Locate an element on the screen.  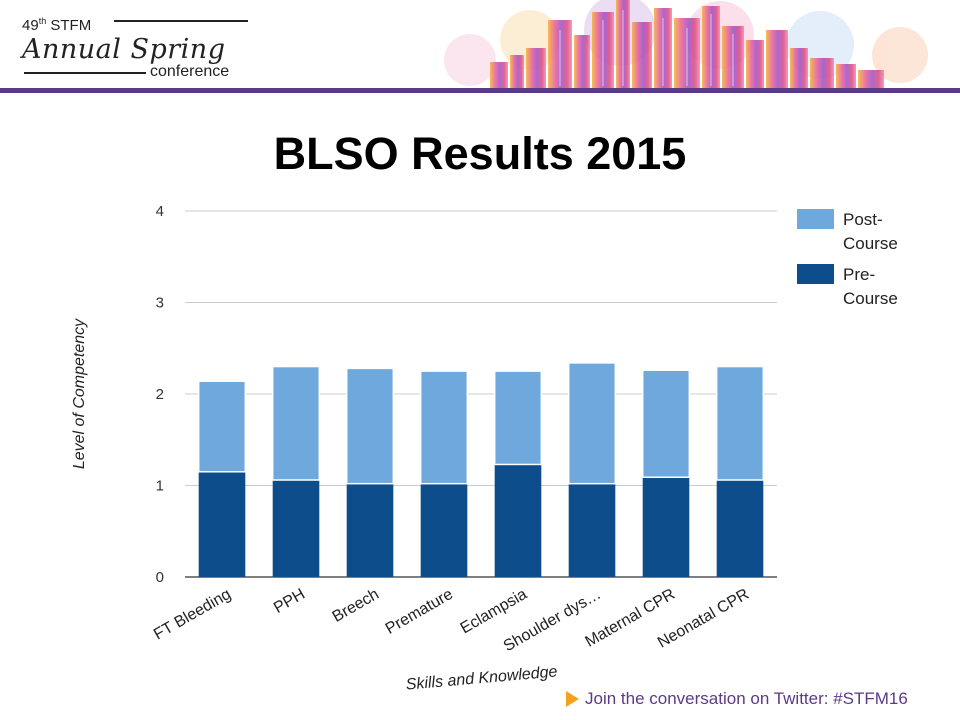
play-icon is located at coordinates (572, 699).